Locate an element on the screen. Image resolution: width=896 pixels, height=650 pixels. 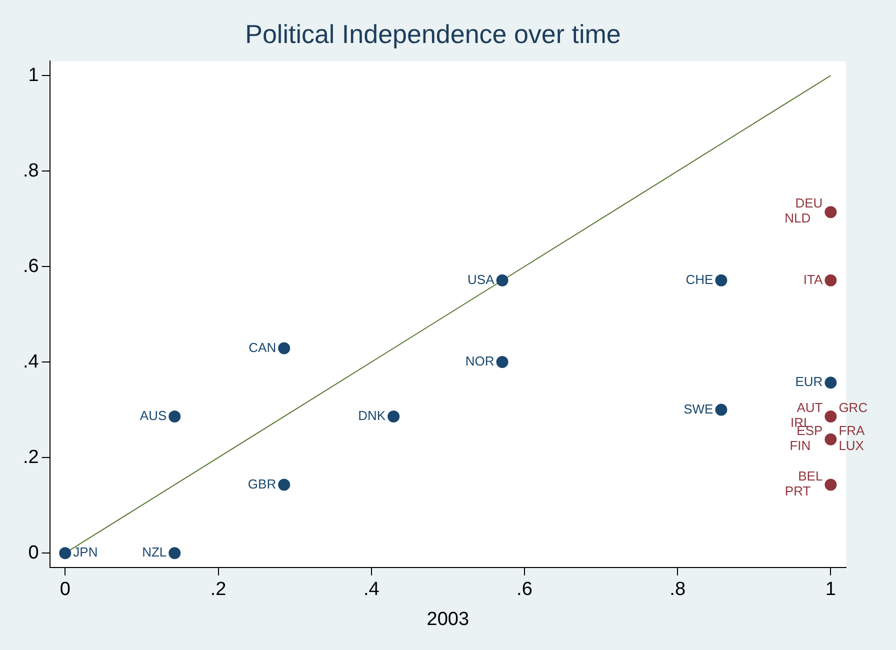
y-tick-label: .4 is located at coordinates (31, 361).